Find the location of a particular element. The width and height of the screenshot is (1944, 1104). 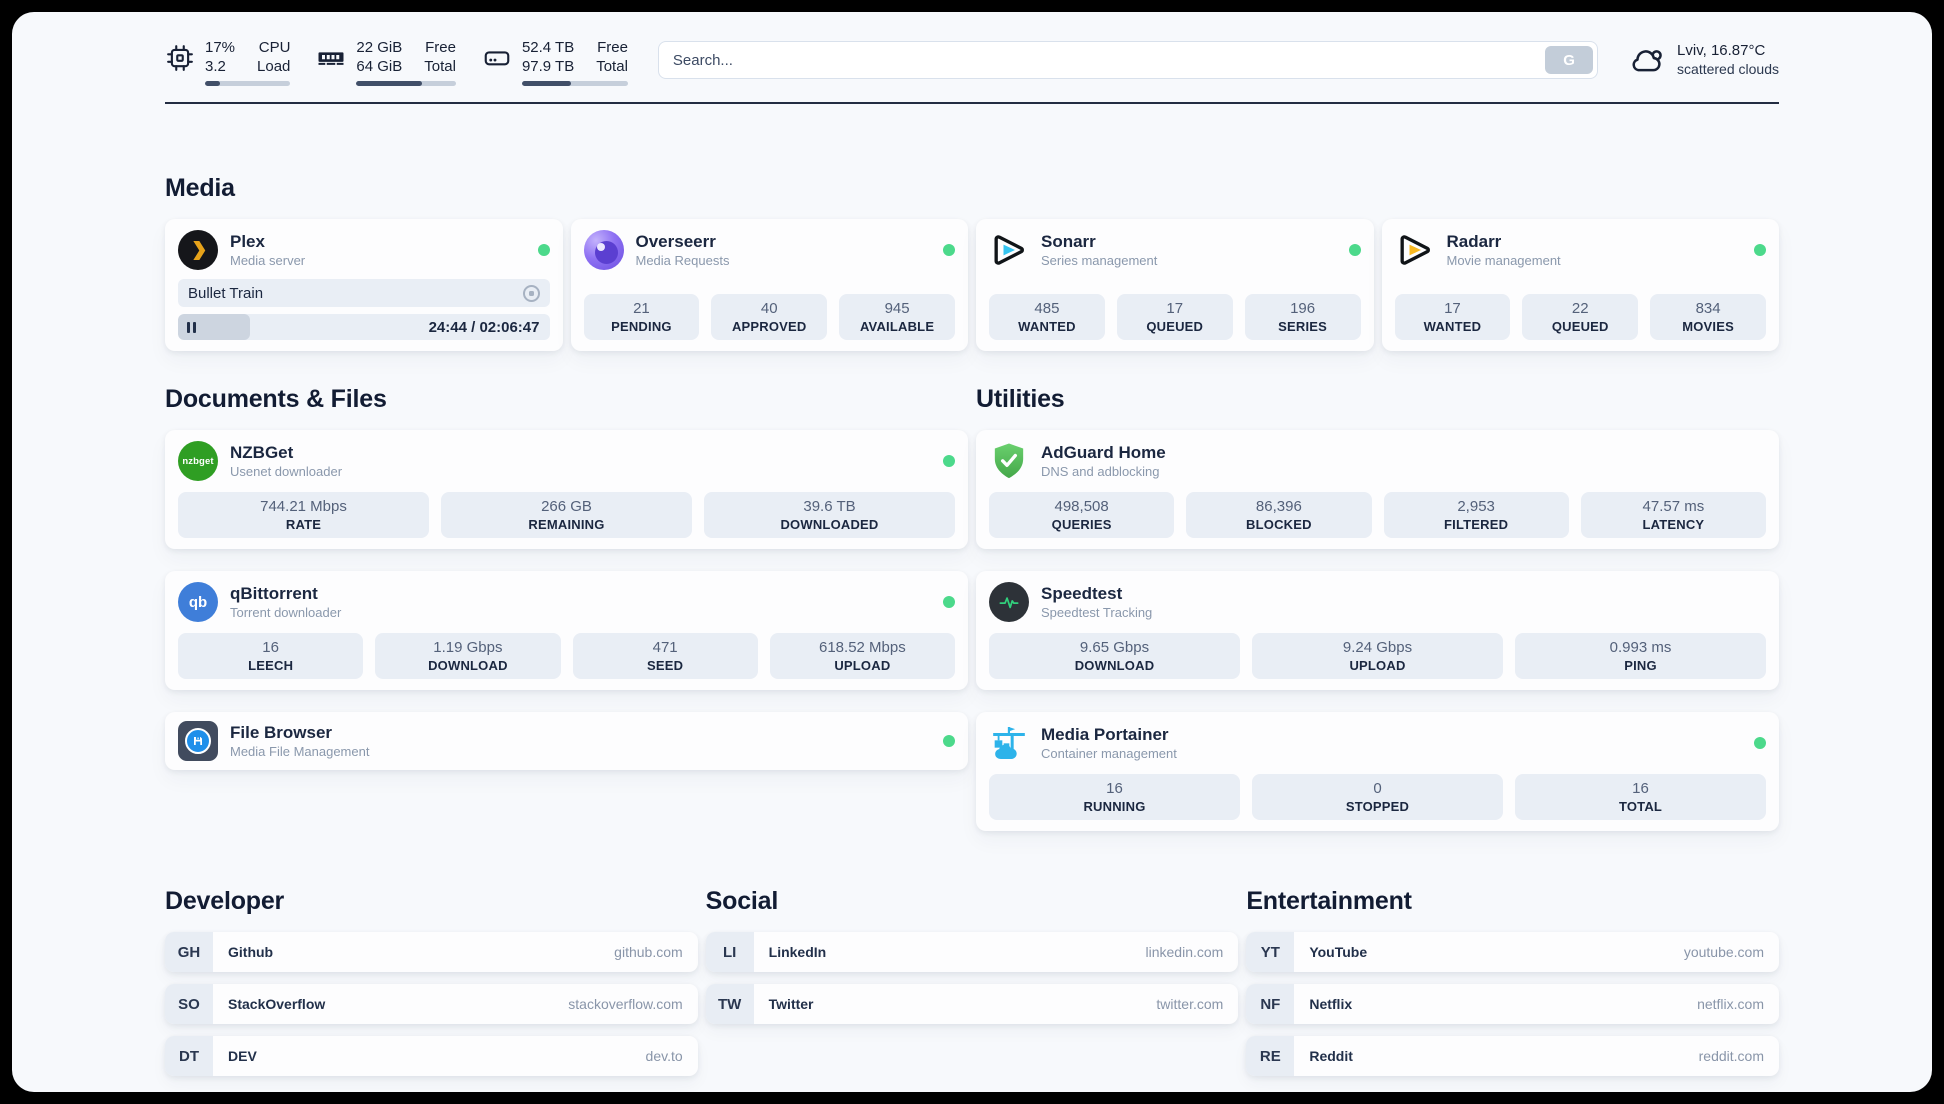

disk-widget: 52.4 TB Free 97.9 TB Total is located at coordinates (555, 62).